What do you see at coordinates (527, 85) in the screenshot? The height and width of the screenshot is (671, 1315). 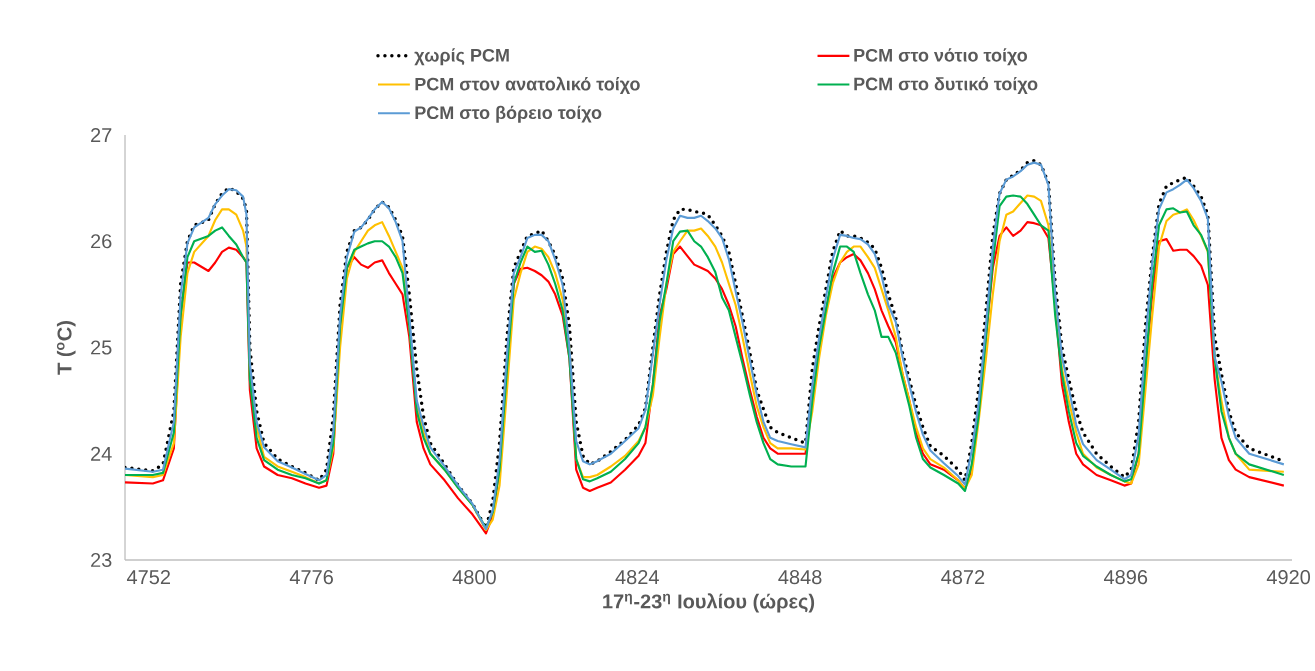 I see `legend-label: PCM στον ανατολικό τοίχο` at bounding box center [527, 85].